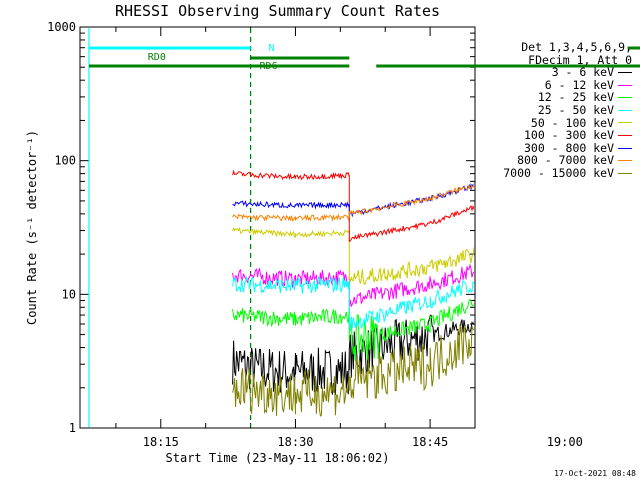  What do you see at coordinates (65, 161) in the screenshot?
I see `y-tick-label: 100` at bounding box center [65, 161].